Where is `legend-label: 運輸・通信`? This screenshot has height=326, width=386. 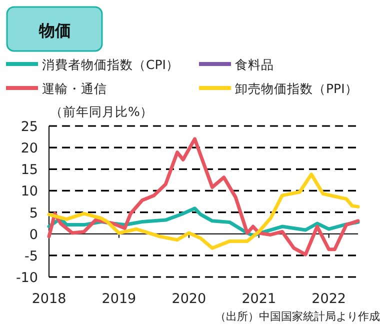 legend-label: 運輸・通信 is located at coordinates (74, 88).